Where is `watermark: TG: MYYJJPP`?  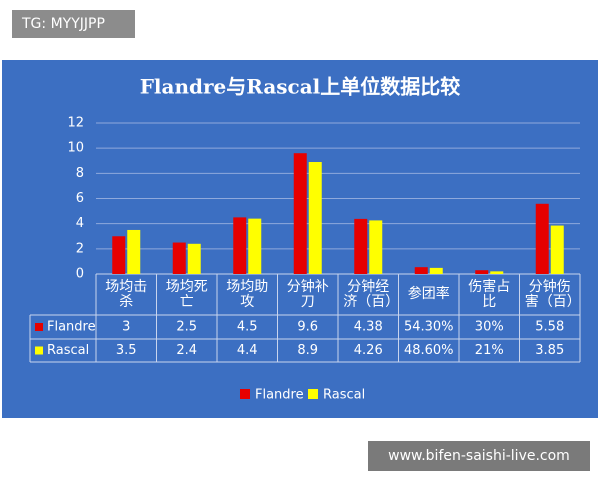 watermark: TG: MYYJJPP is located at coordinates (63, 24).